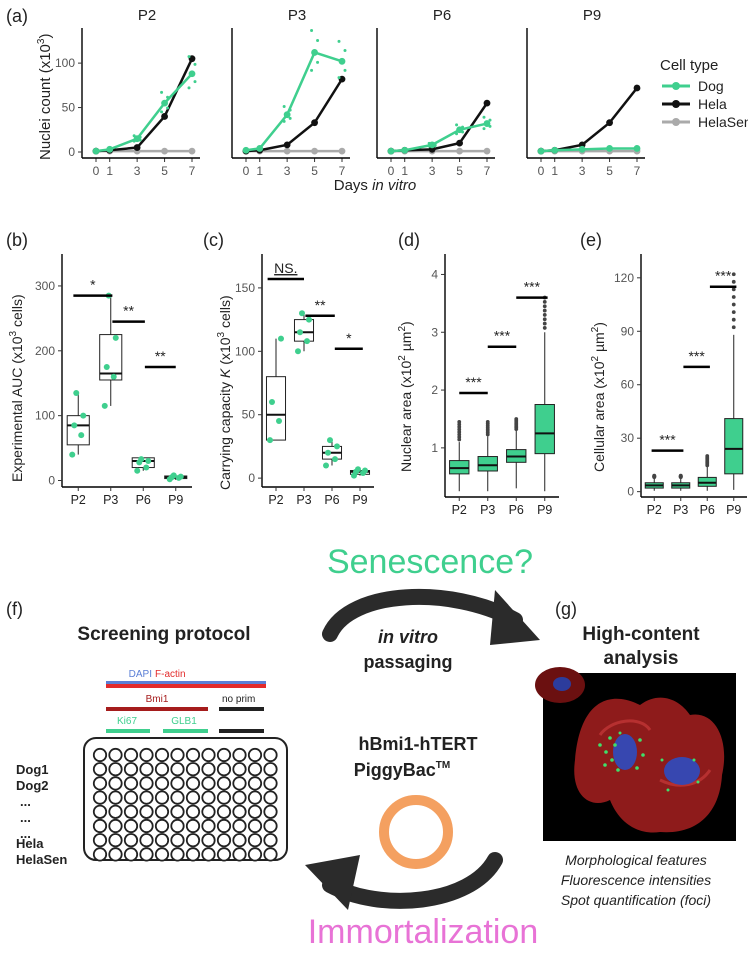 The image size is (748, 961). What do you see at coordinates (598, 397) in the screenshot?
I see `panel-e-ylabel: Cellular area (x102 µm2)` at bounding box center [598, 397].